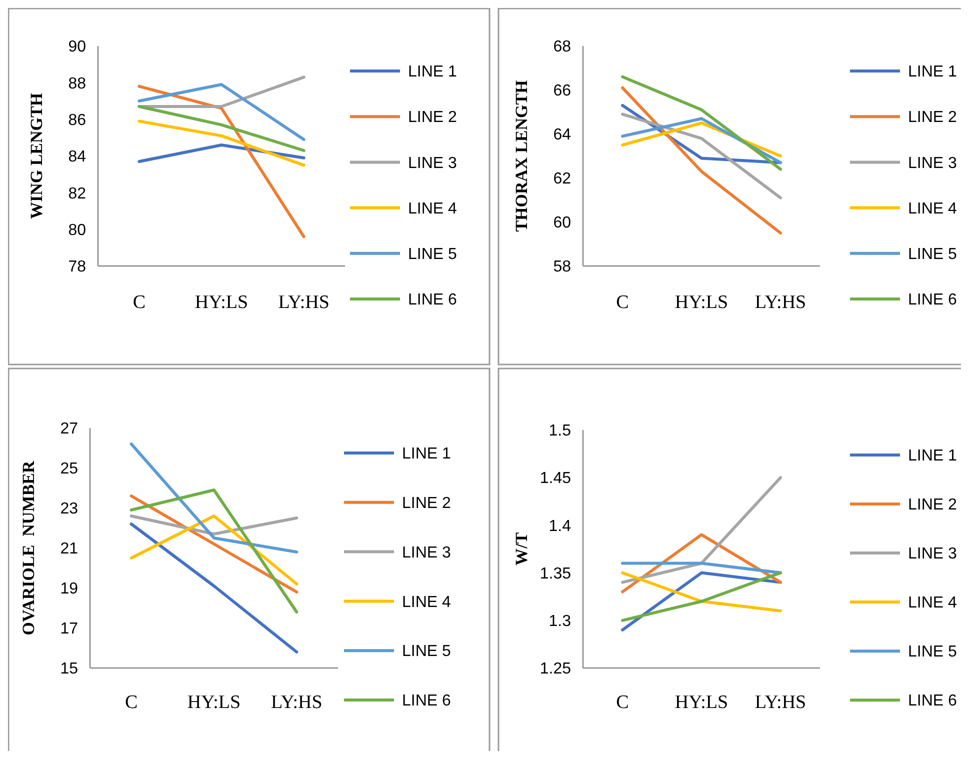 This screenshot has width=969, height=759. Describe the element at coordinates (28, 548) in the screenshot. I see `y-axis-title: OVARIOLE NUMBER` at that location.